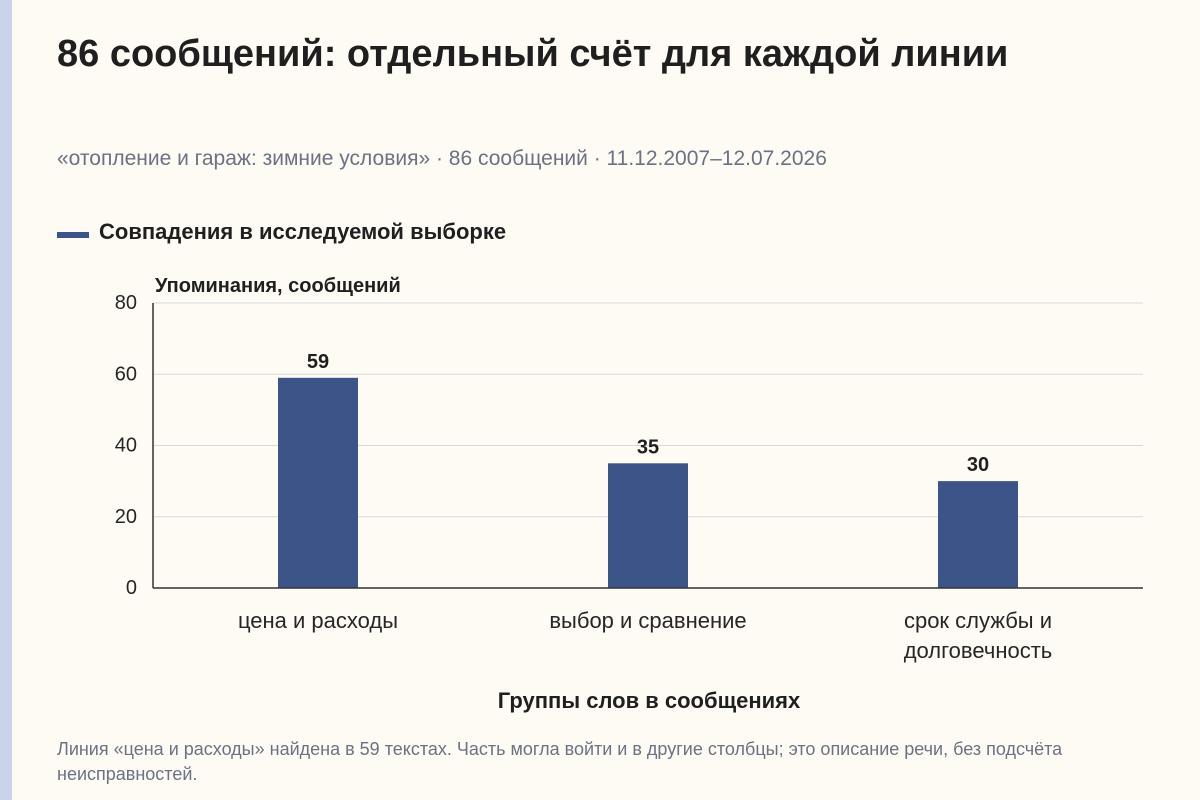 This screenshot has width=1200, height=800. I want to click on accent-strip, so click(6, 400).